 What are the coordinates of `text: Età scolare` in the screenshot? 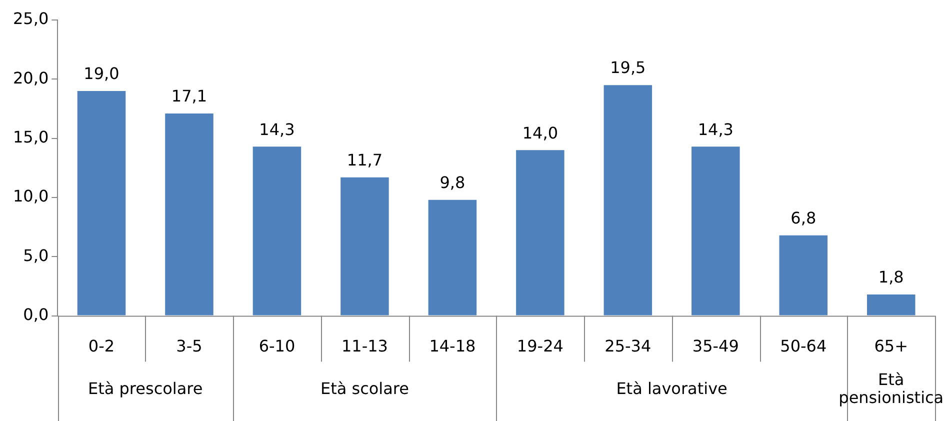 It's located at (364, 388).